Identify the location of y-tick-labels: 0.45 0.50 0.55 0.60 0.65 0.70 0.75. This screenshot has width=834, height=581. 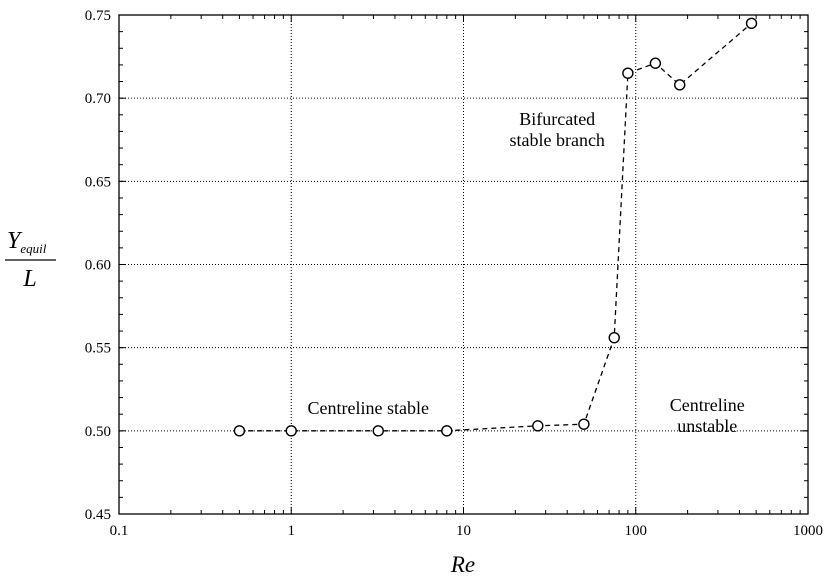
(98, 265).